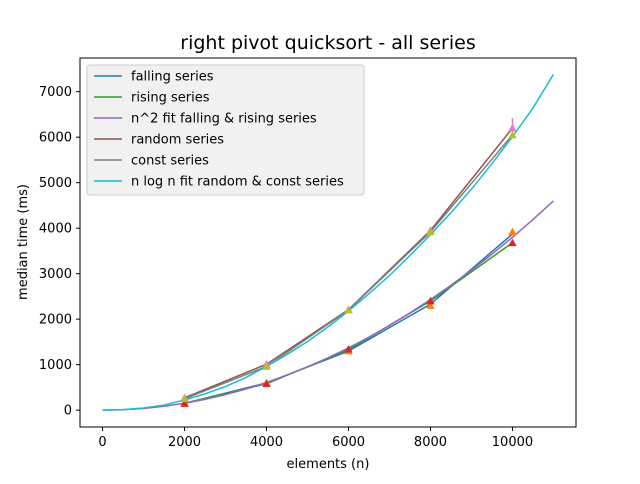  I want to click on y-tick-label-2: 2000, so click(55, 320).